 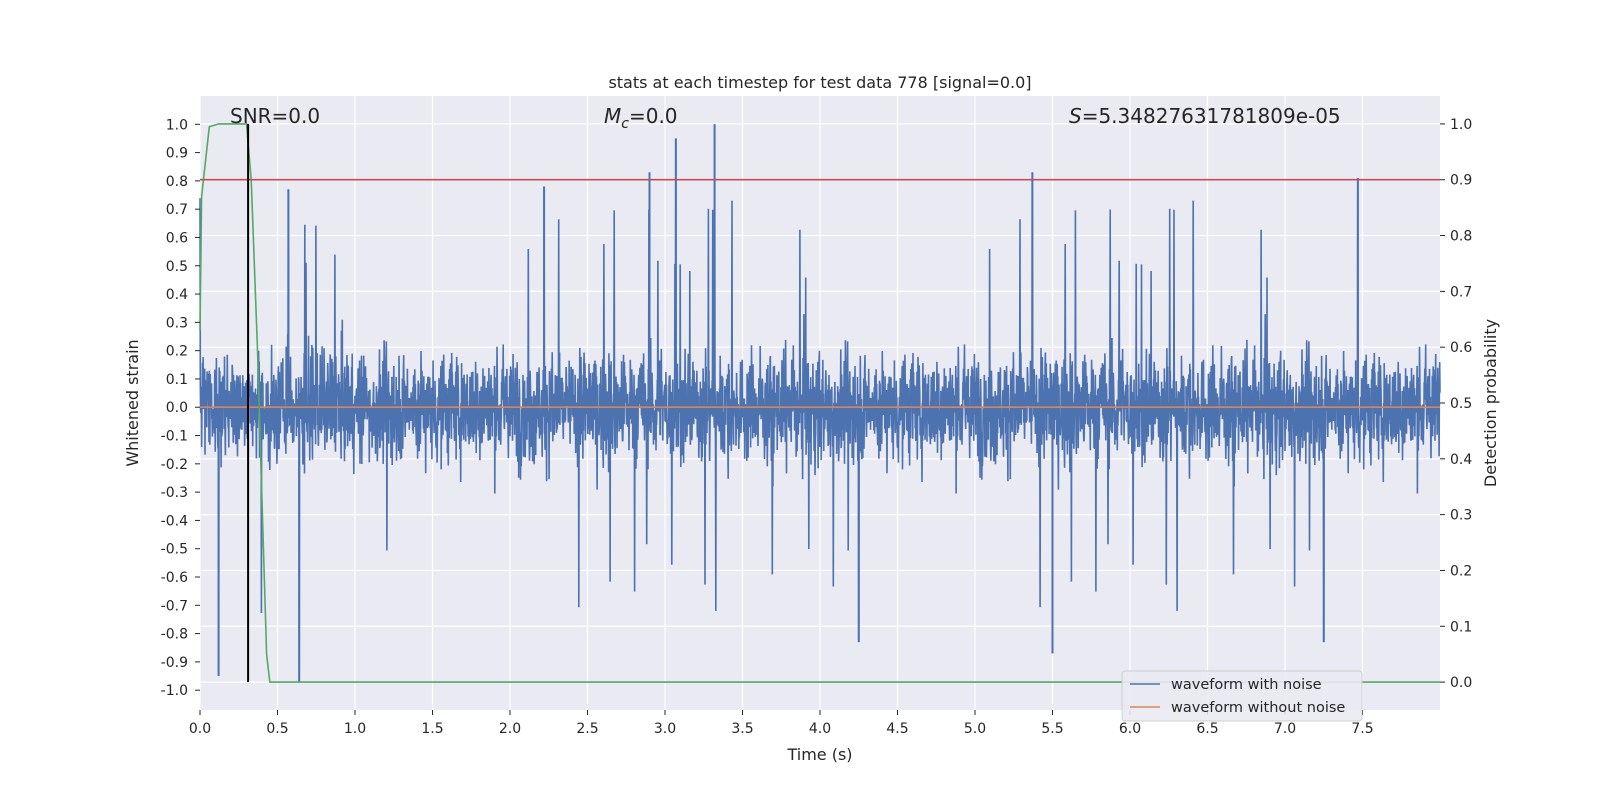 I want to click on chirp-mass-value: =0.0, so click(x=653, y=116).